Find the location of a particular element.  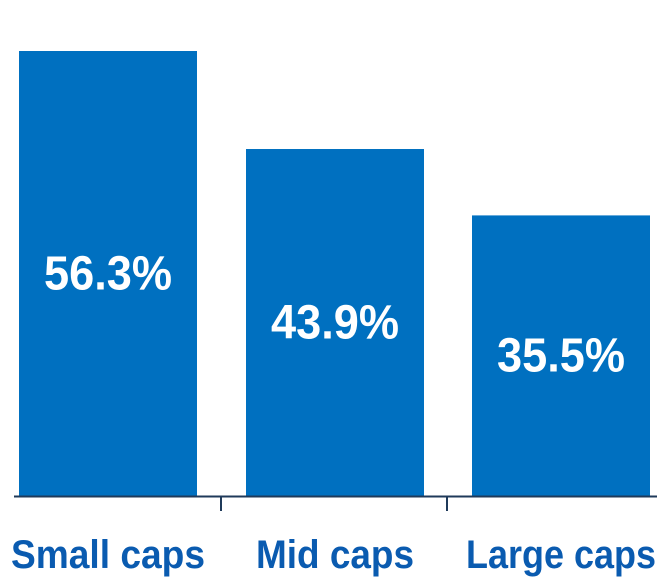

value-label-mid-caps: 43.9% is located at coordinates (335, 323).